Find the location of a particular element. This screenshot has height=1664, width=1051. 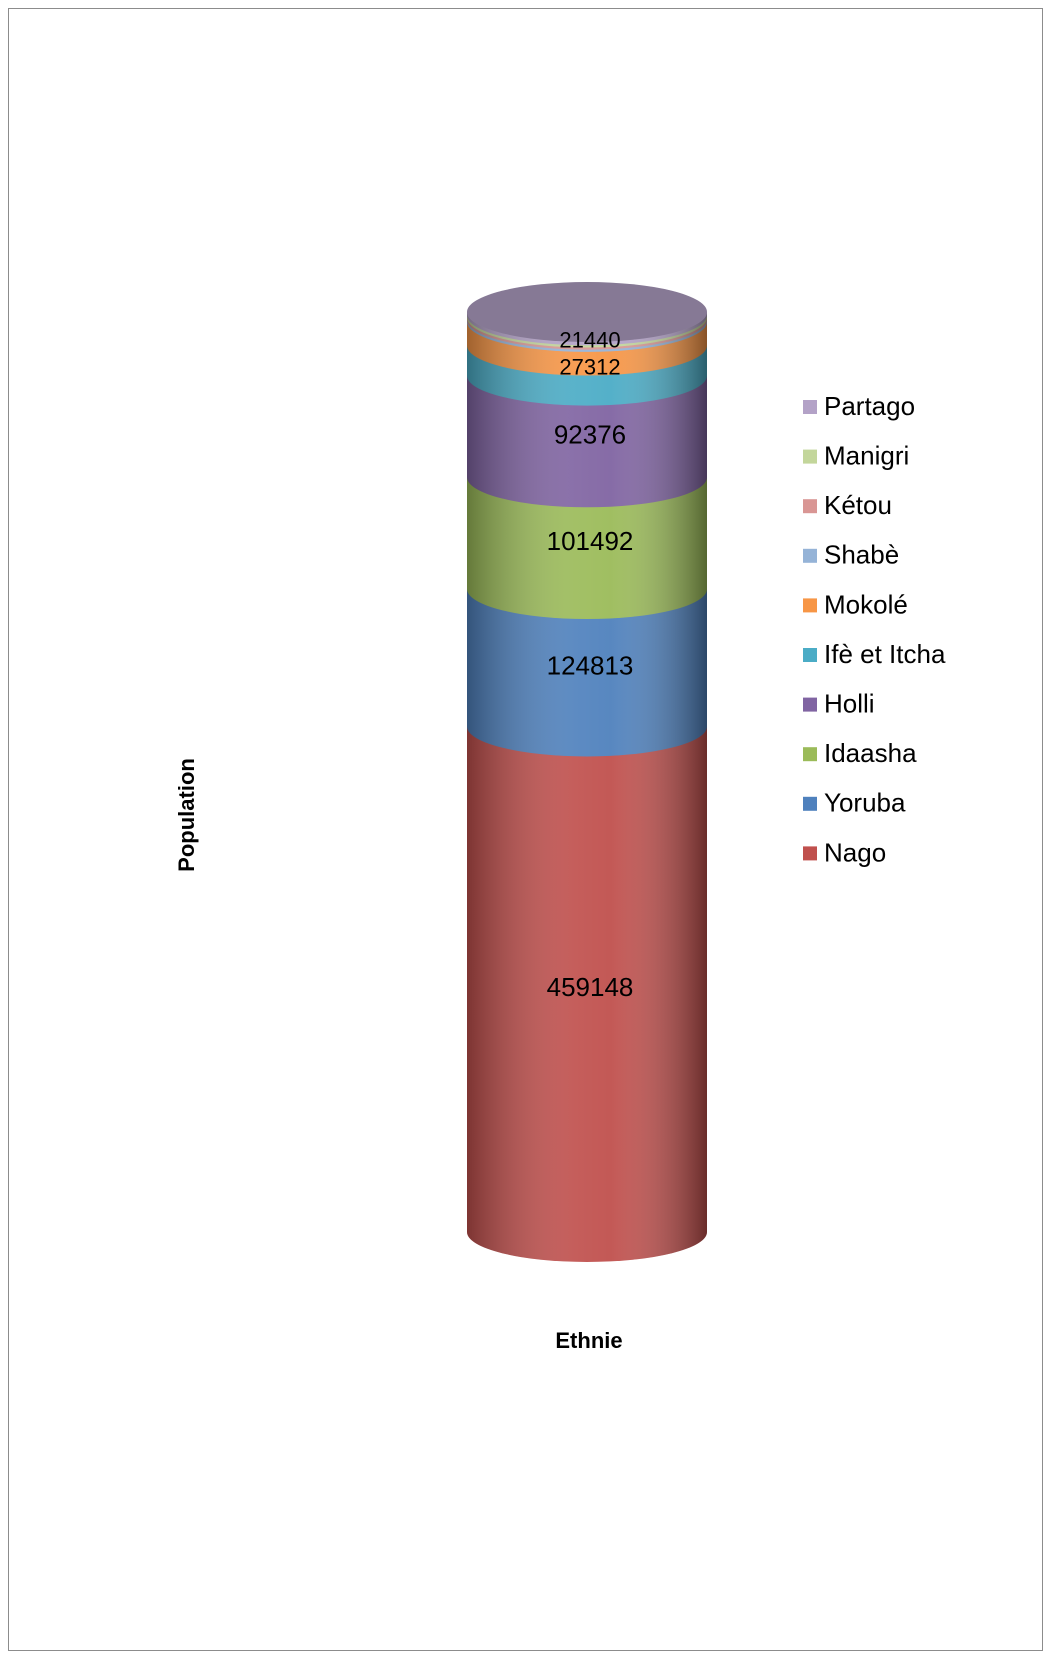

legend-label: Shabè is located at coordinates (861, 555).